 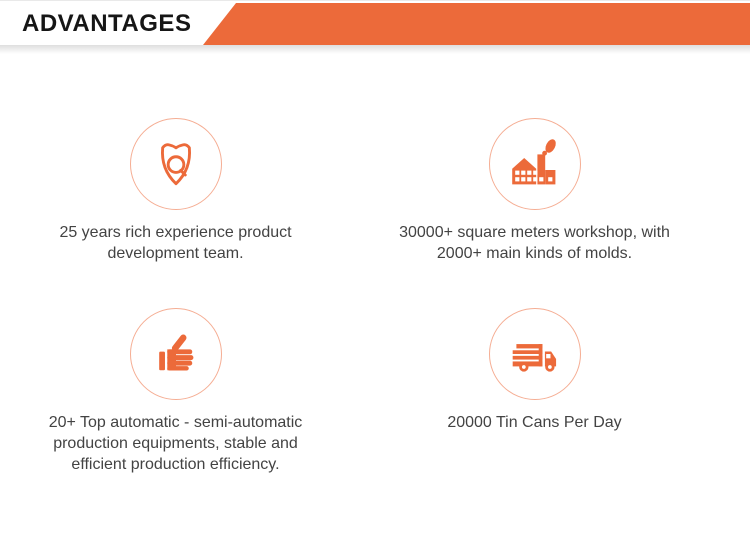 I want to click on feature-line: 25 years rich experience product, so click(x=175, y=232).